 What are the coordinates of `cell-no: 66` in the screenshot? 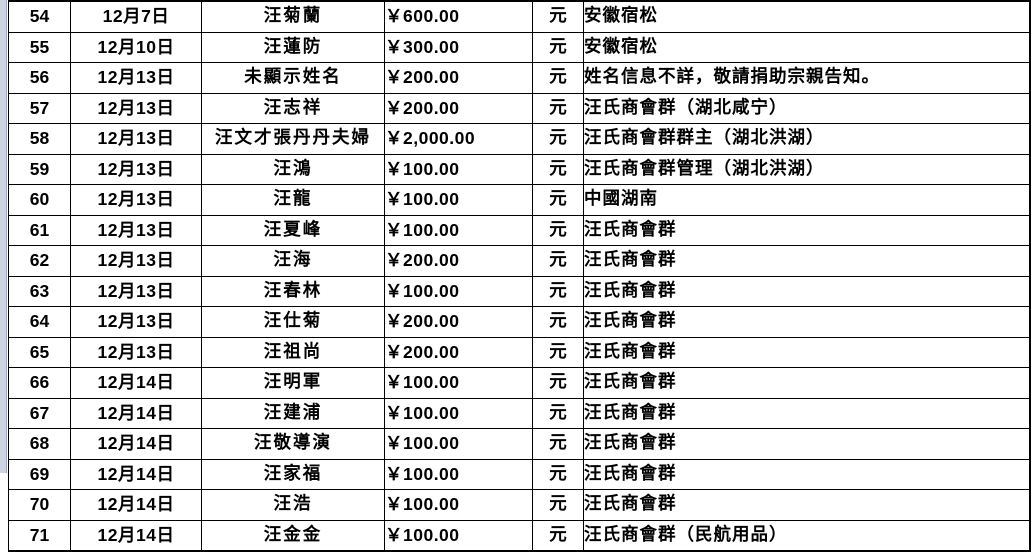 It's located at (39, 383).